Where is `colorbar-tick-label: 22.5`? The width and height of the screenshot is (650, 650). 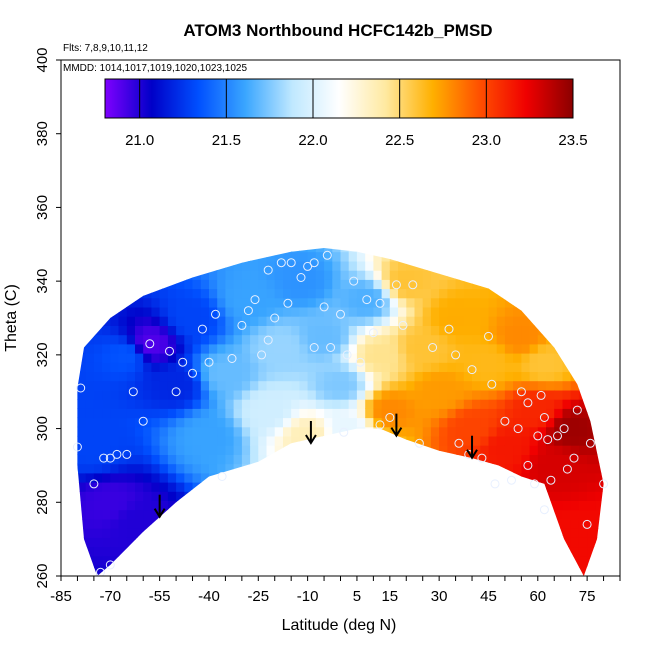
colorbar-tick-label: 22.5 is located at coordinates (399, 140).